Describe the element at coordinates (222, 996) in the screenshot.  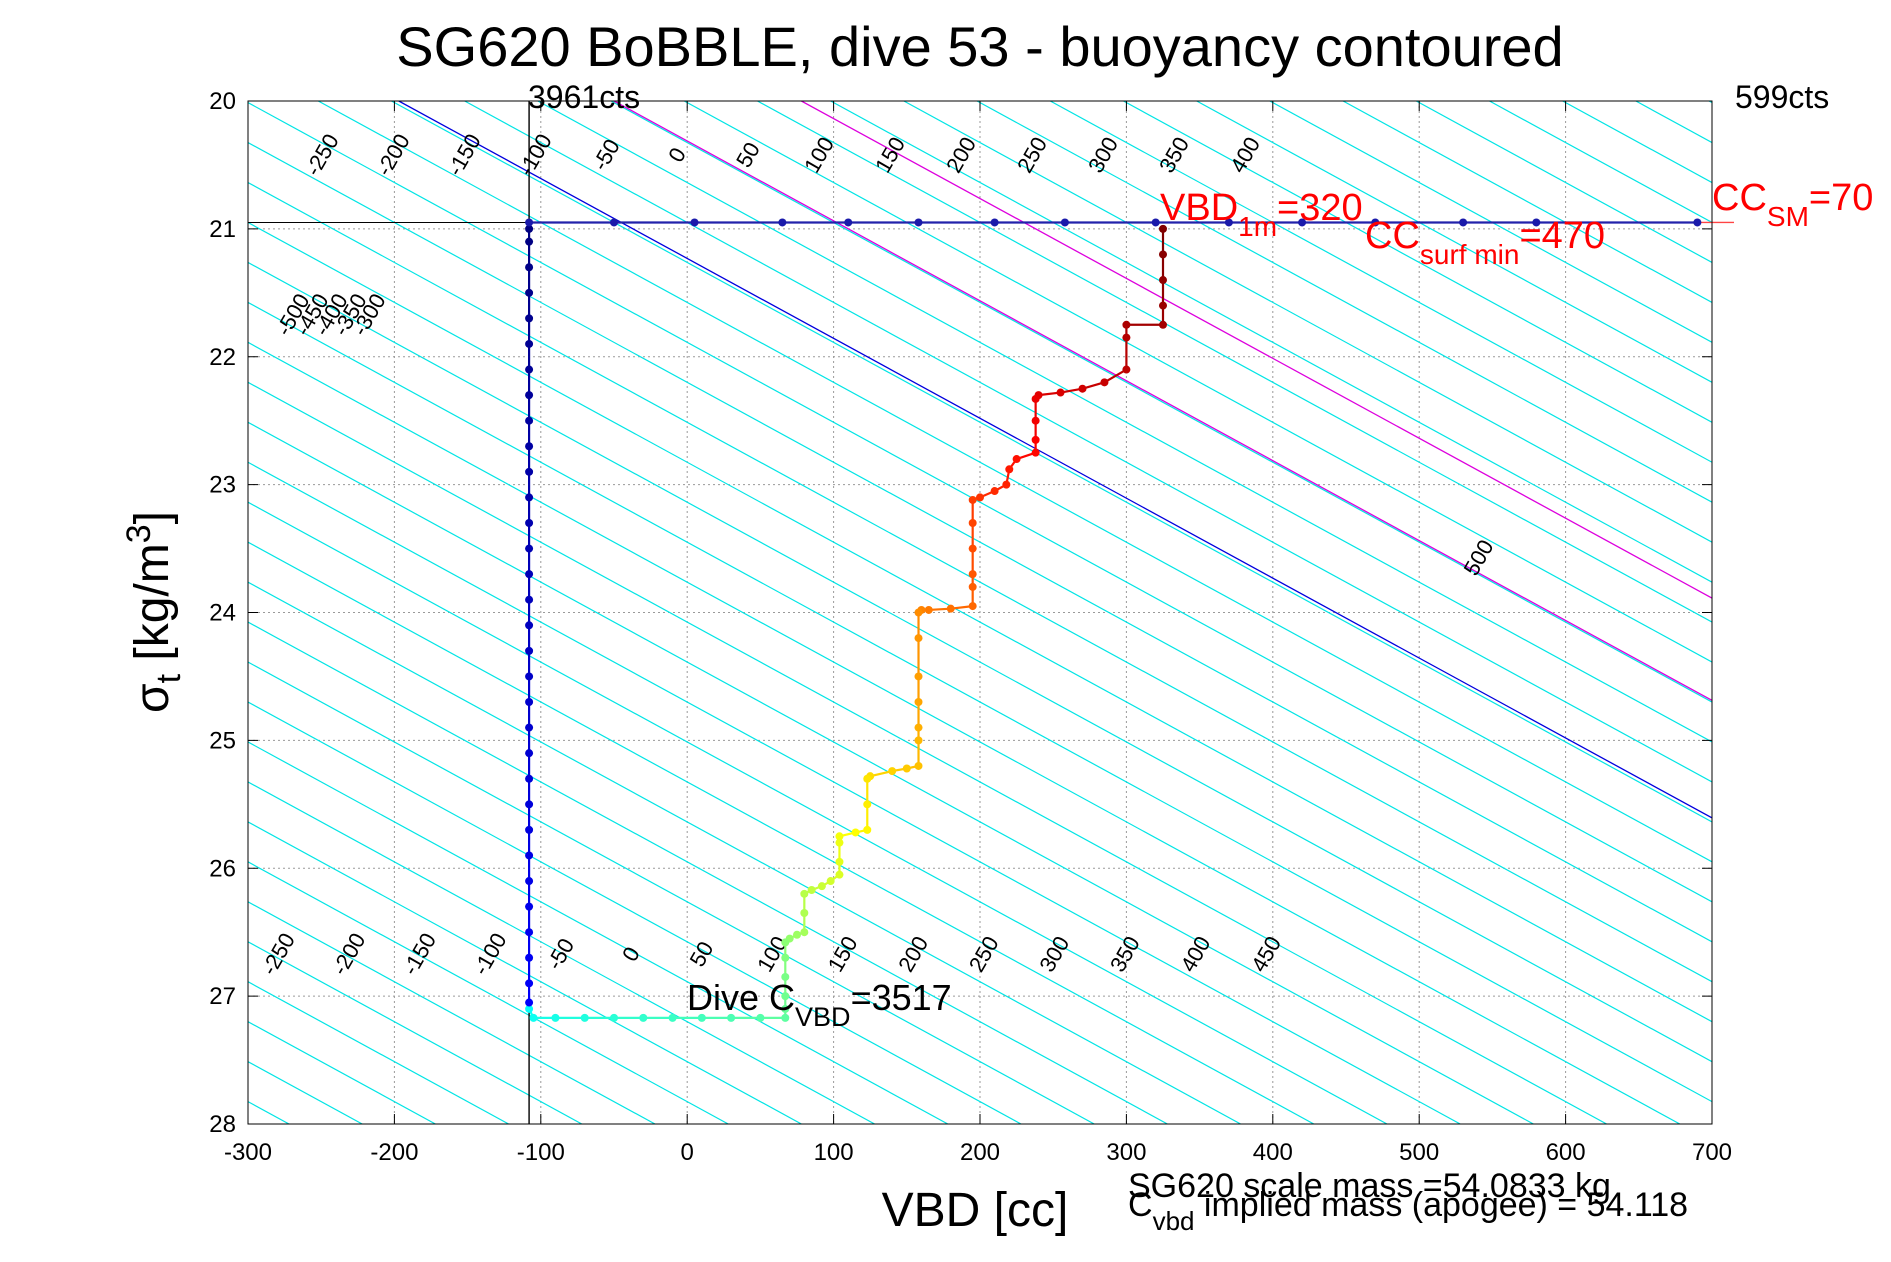
I see `y-tick-label: 27` at that location.